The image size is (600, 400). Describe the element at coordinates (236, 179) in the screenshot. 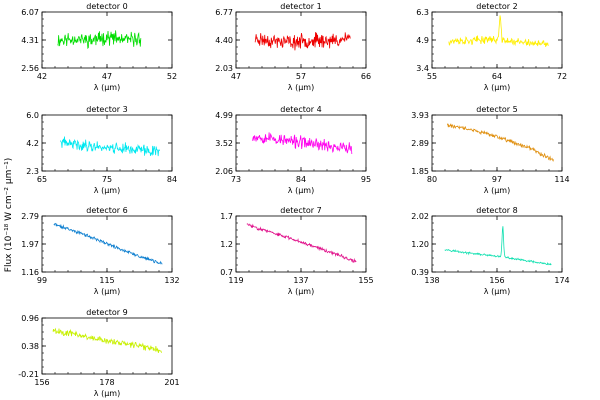

I see `x-tick-label: 73` at that location.